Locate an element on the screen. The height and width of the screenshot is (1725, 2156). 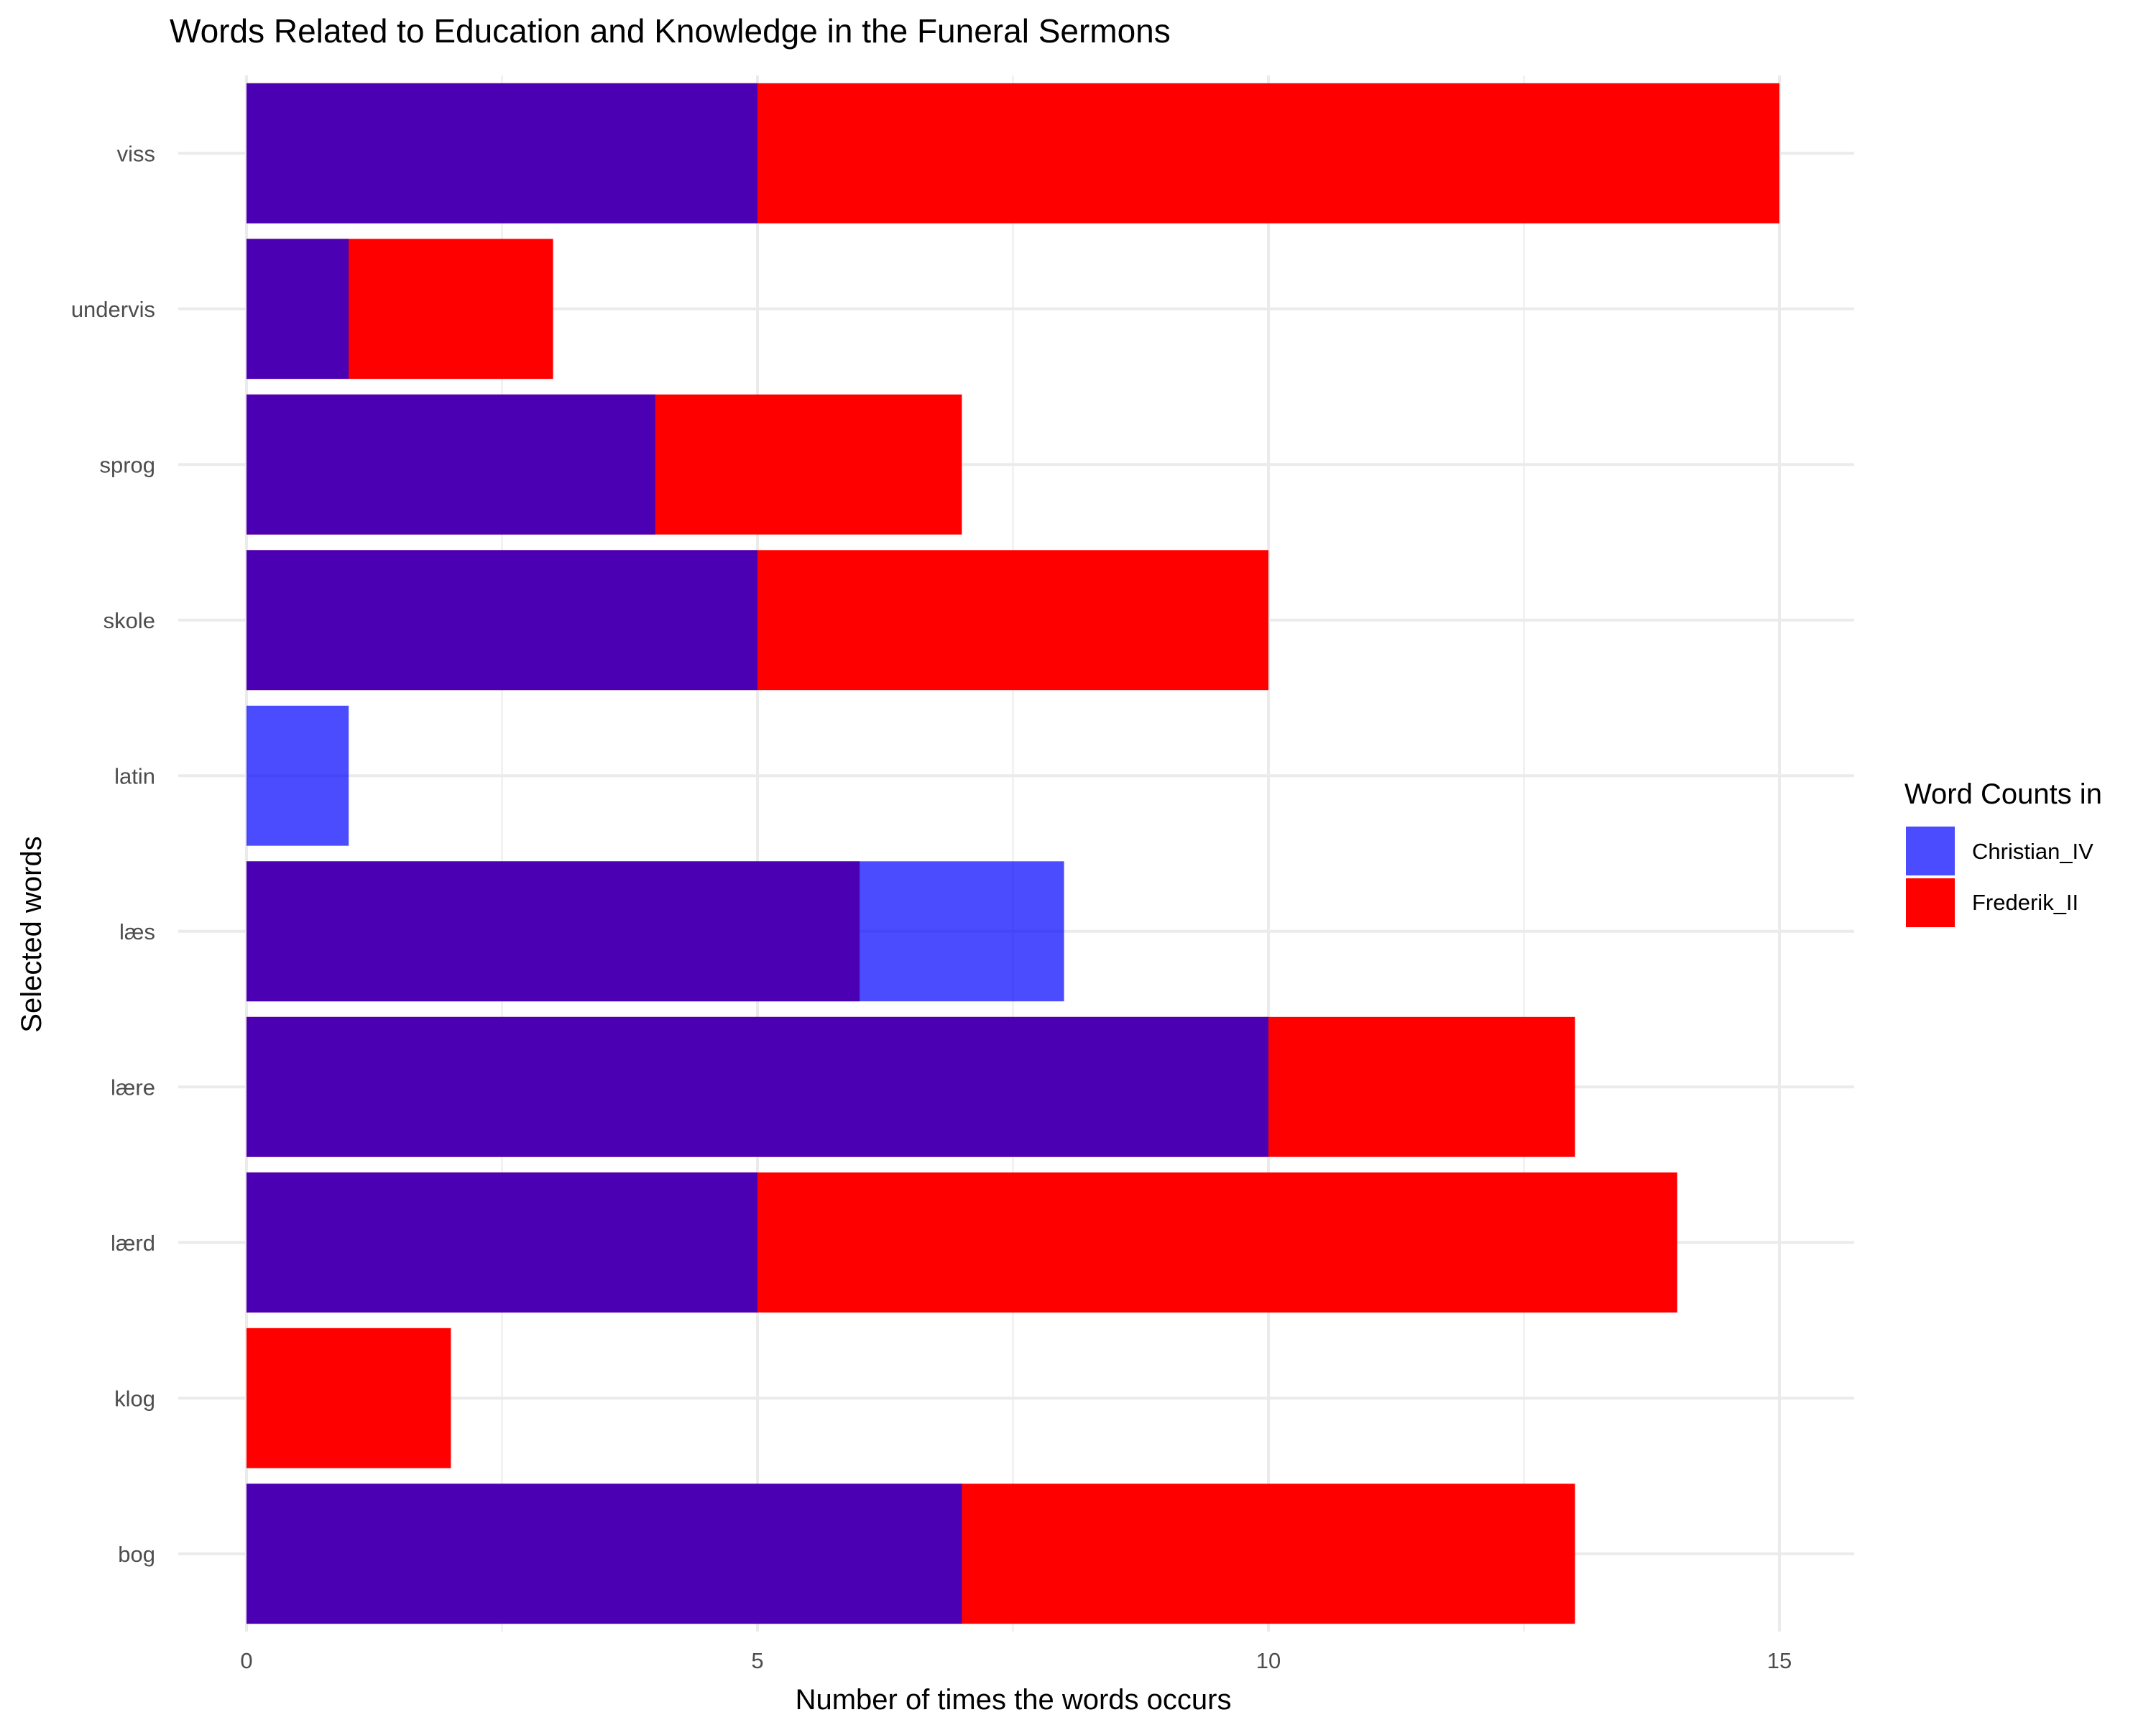
x-tick-label: 5 is located at coordinates (757, 1660).